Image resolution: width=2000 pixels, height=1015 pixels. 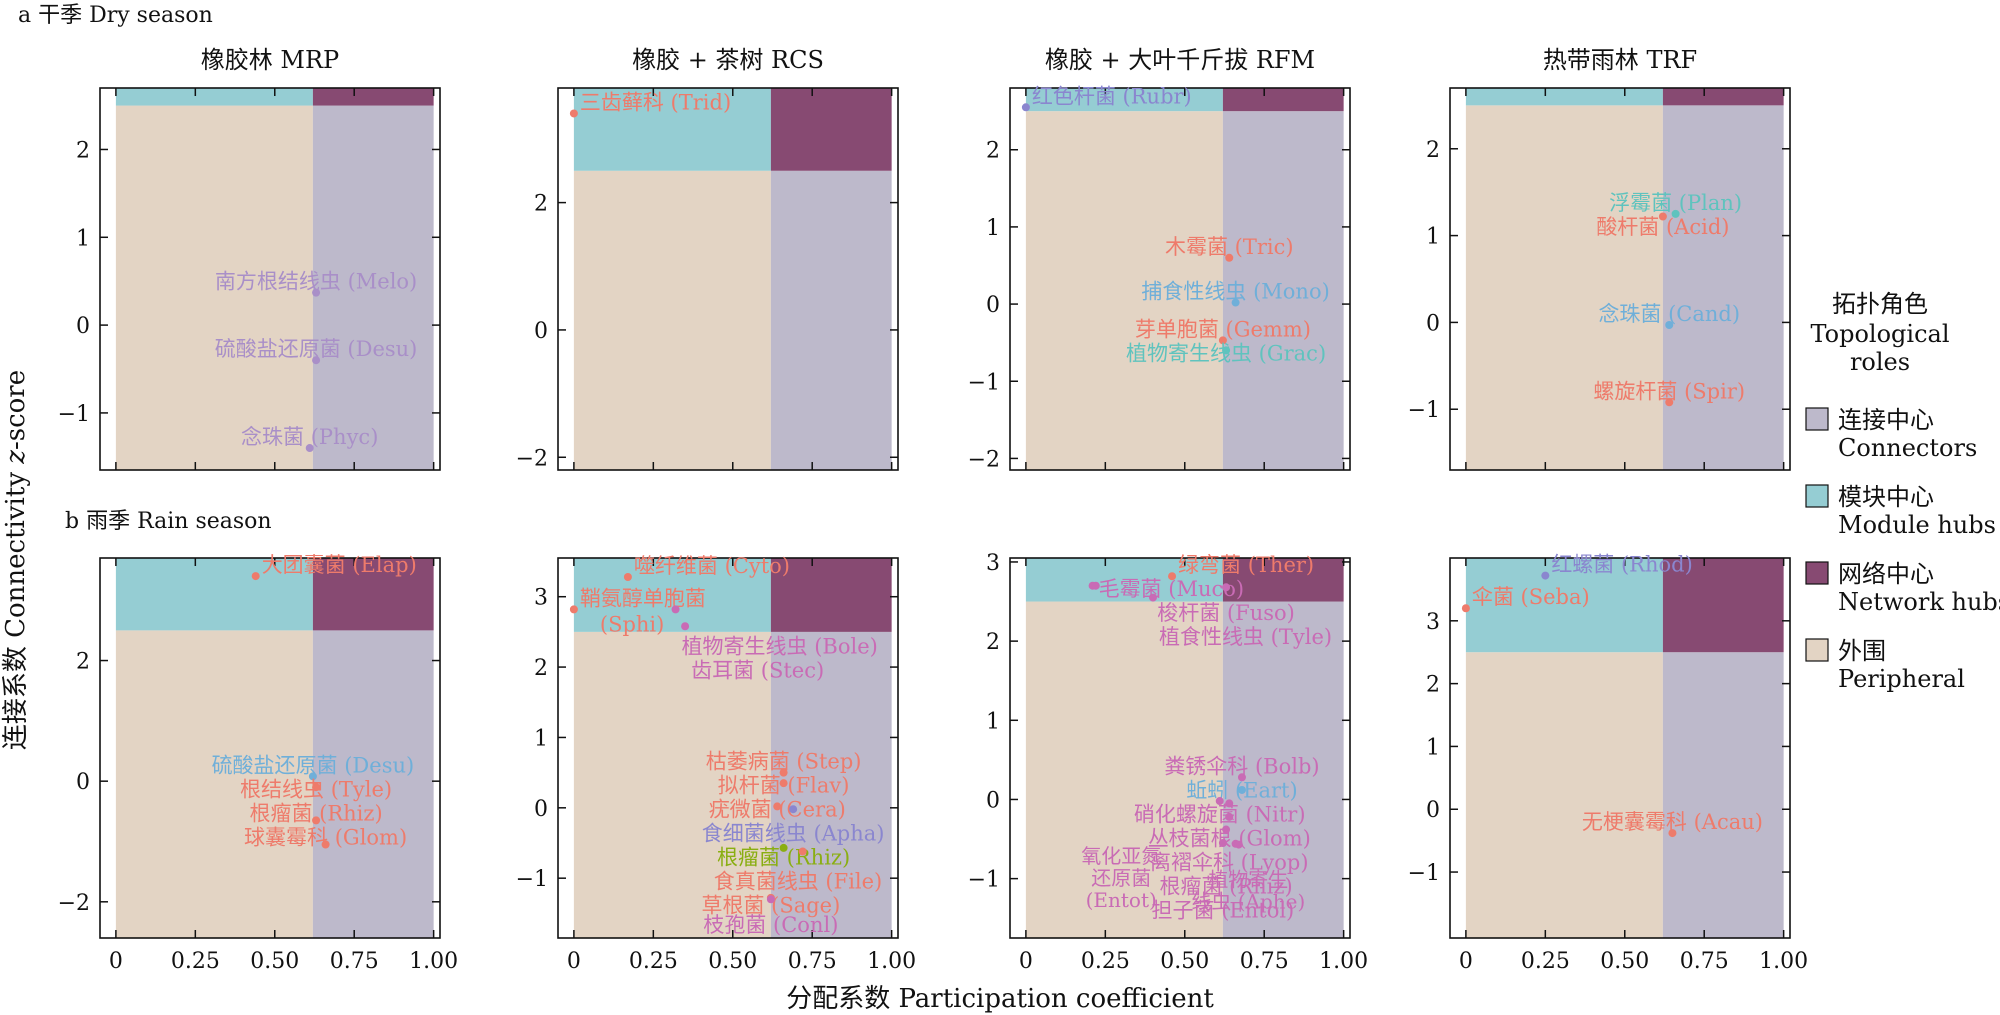 What do you see at coordinates (784, 762) in the screenshot?
I see `point-label: 枯萎病菌 (Step)` at bounding box center [784, 762].